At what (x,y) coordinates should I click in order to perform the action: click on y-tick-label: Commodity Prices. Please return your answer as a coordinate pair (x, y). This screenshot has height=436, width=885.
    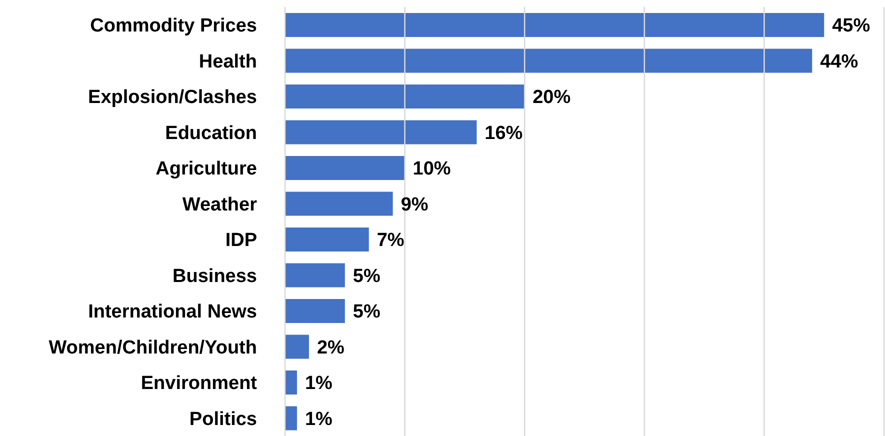
    Looking at the image, I should click on (173, 26).